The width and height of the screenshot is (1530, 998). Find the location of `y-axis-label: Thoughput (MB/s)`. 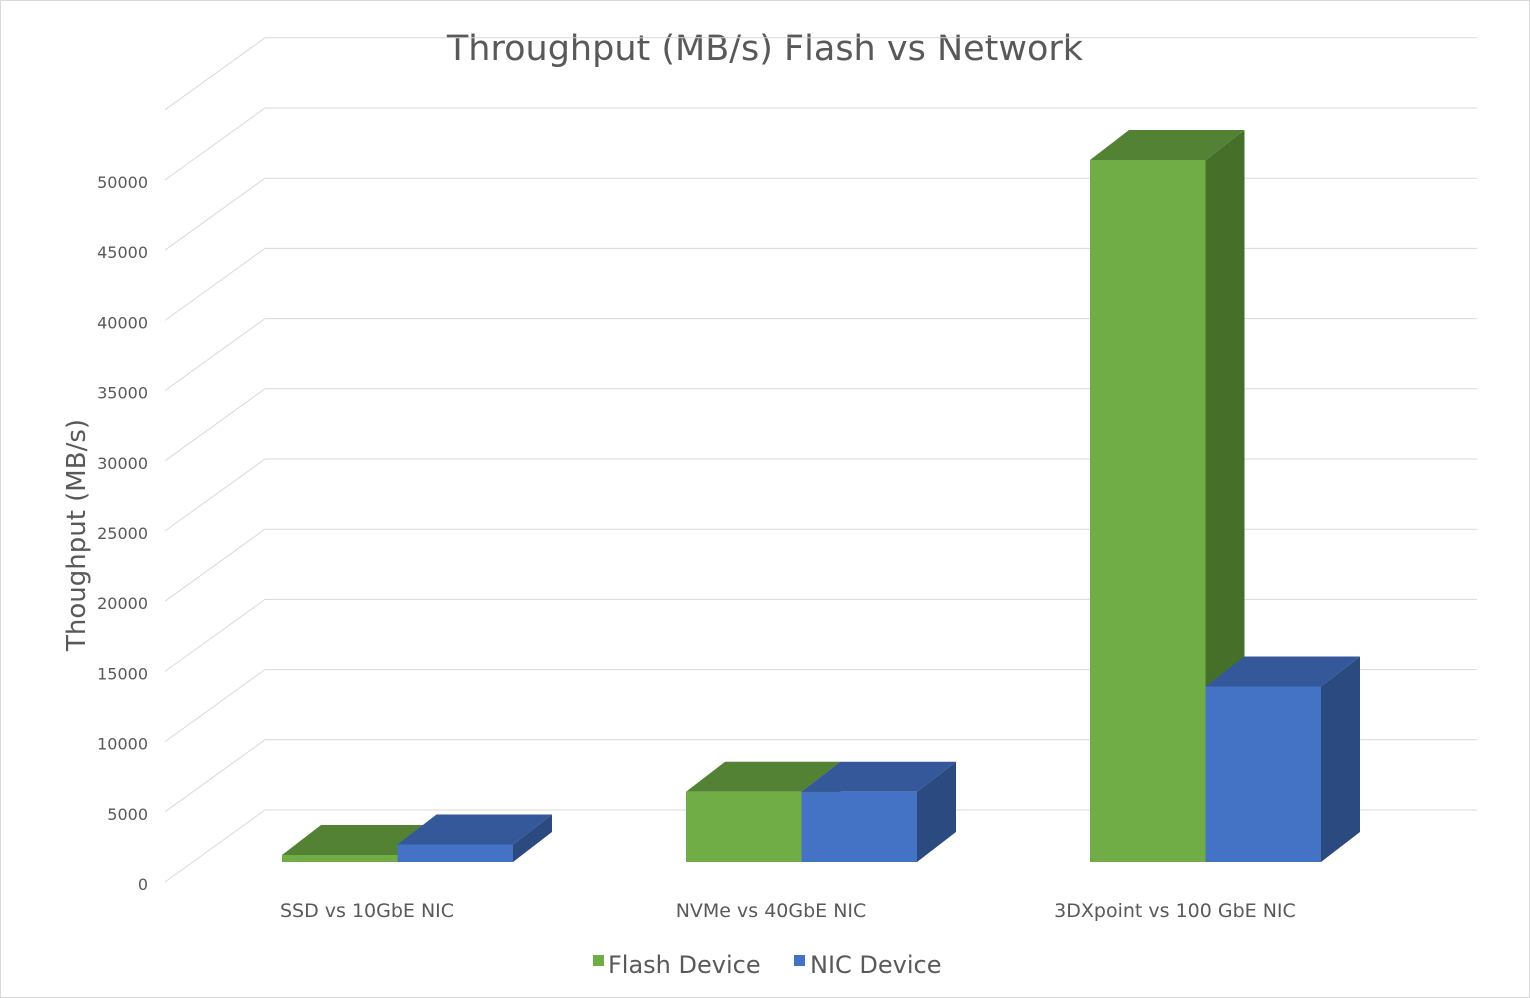

y-axis-label: Thoughput (MB/s) is located at coordinates (77, 535).